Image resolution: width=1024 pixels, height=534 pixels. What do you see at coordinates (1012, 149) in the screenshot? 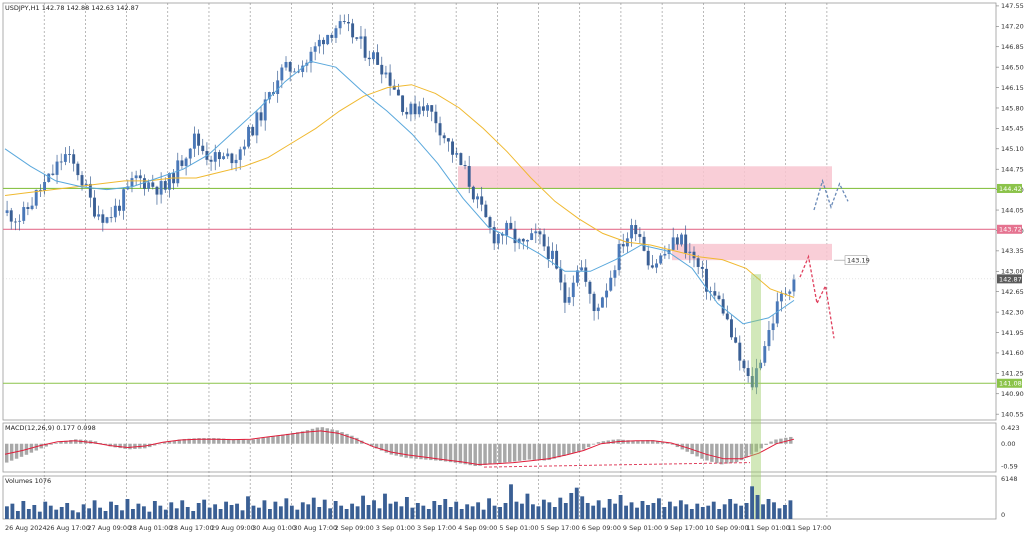
I see `price-tick-label: 145.10` at bounding box center [1012, 149].